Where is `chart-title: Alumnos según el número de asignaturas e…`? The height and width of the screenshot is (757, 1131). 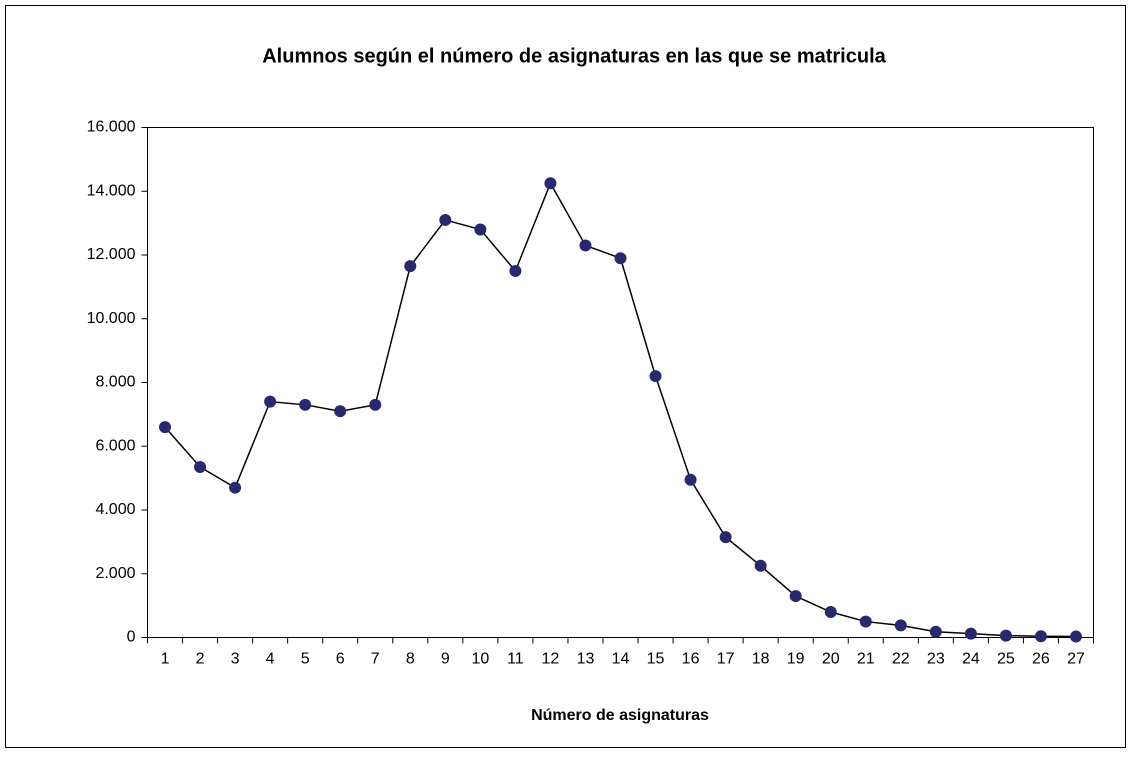 chart-title: Alumnos según el número de asignaturas e… is located at coordinates (574, 56).